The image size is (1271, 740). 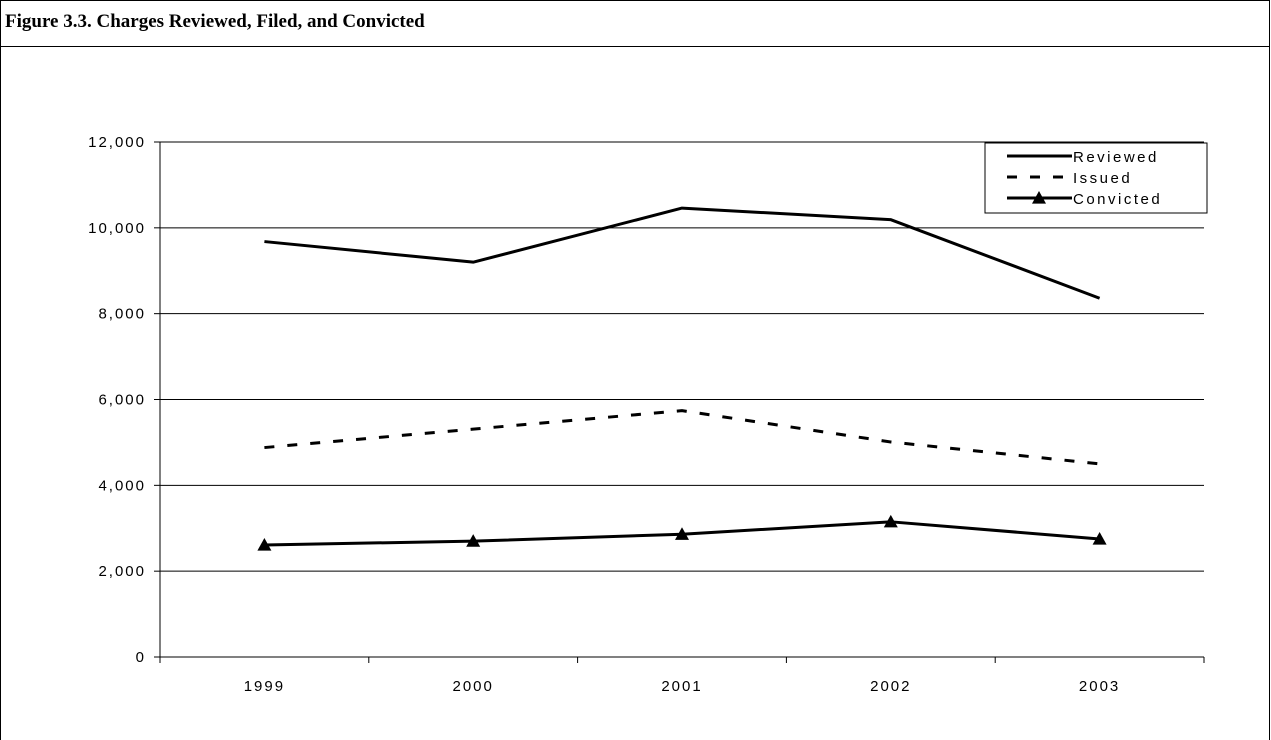 What do you see at coordinates (473, 686) in the screenshot?
I see `x-tick-label: 2000` at bounding box center [473, 686].